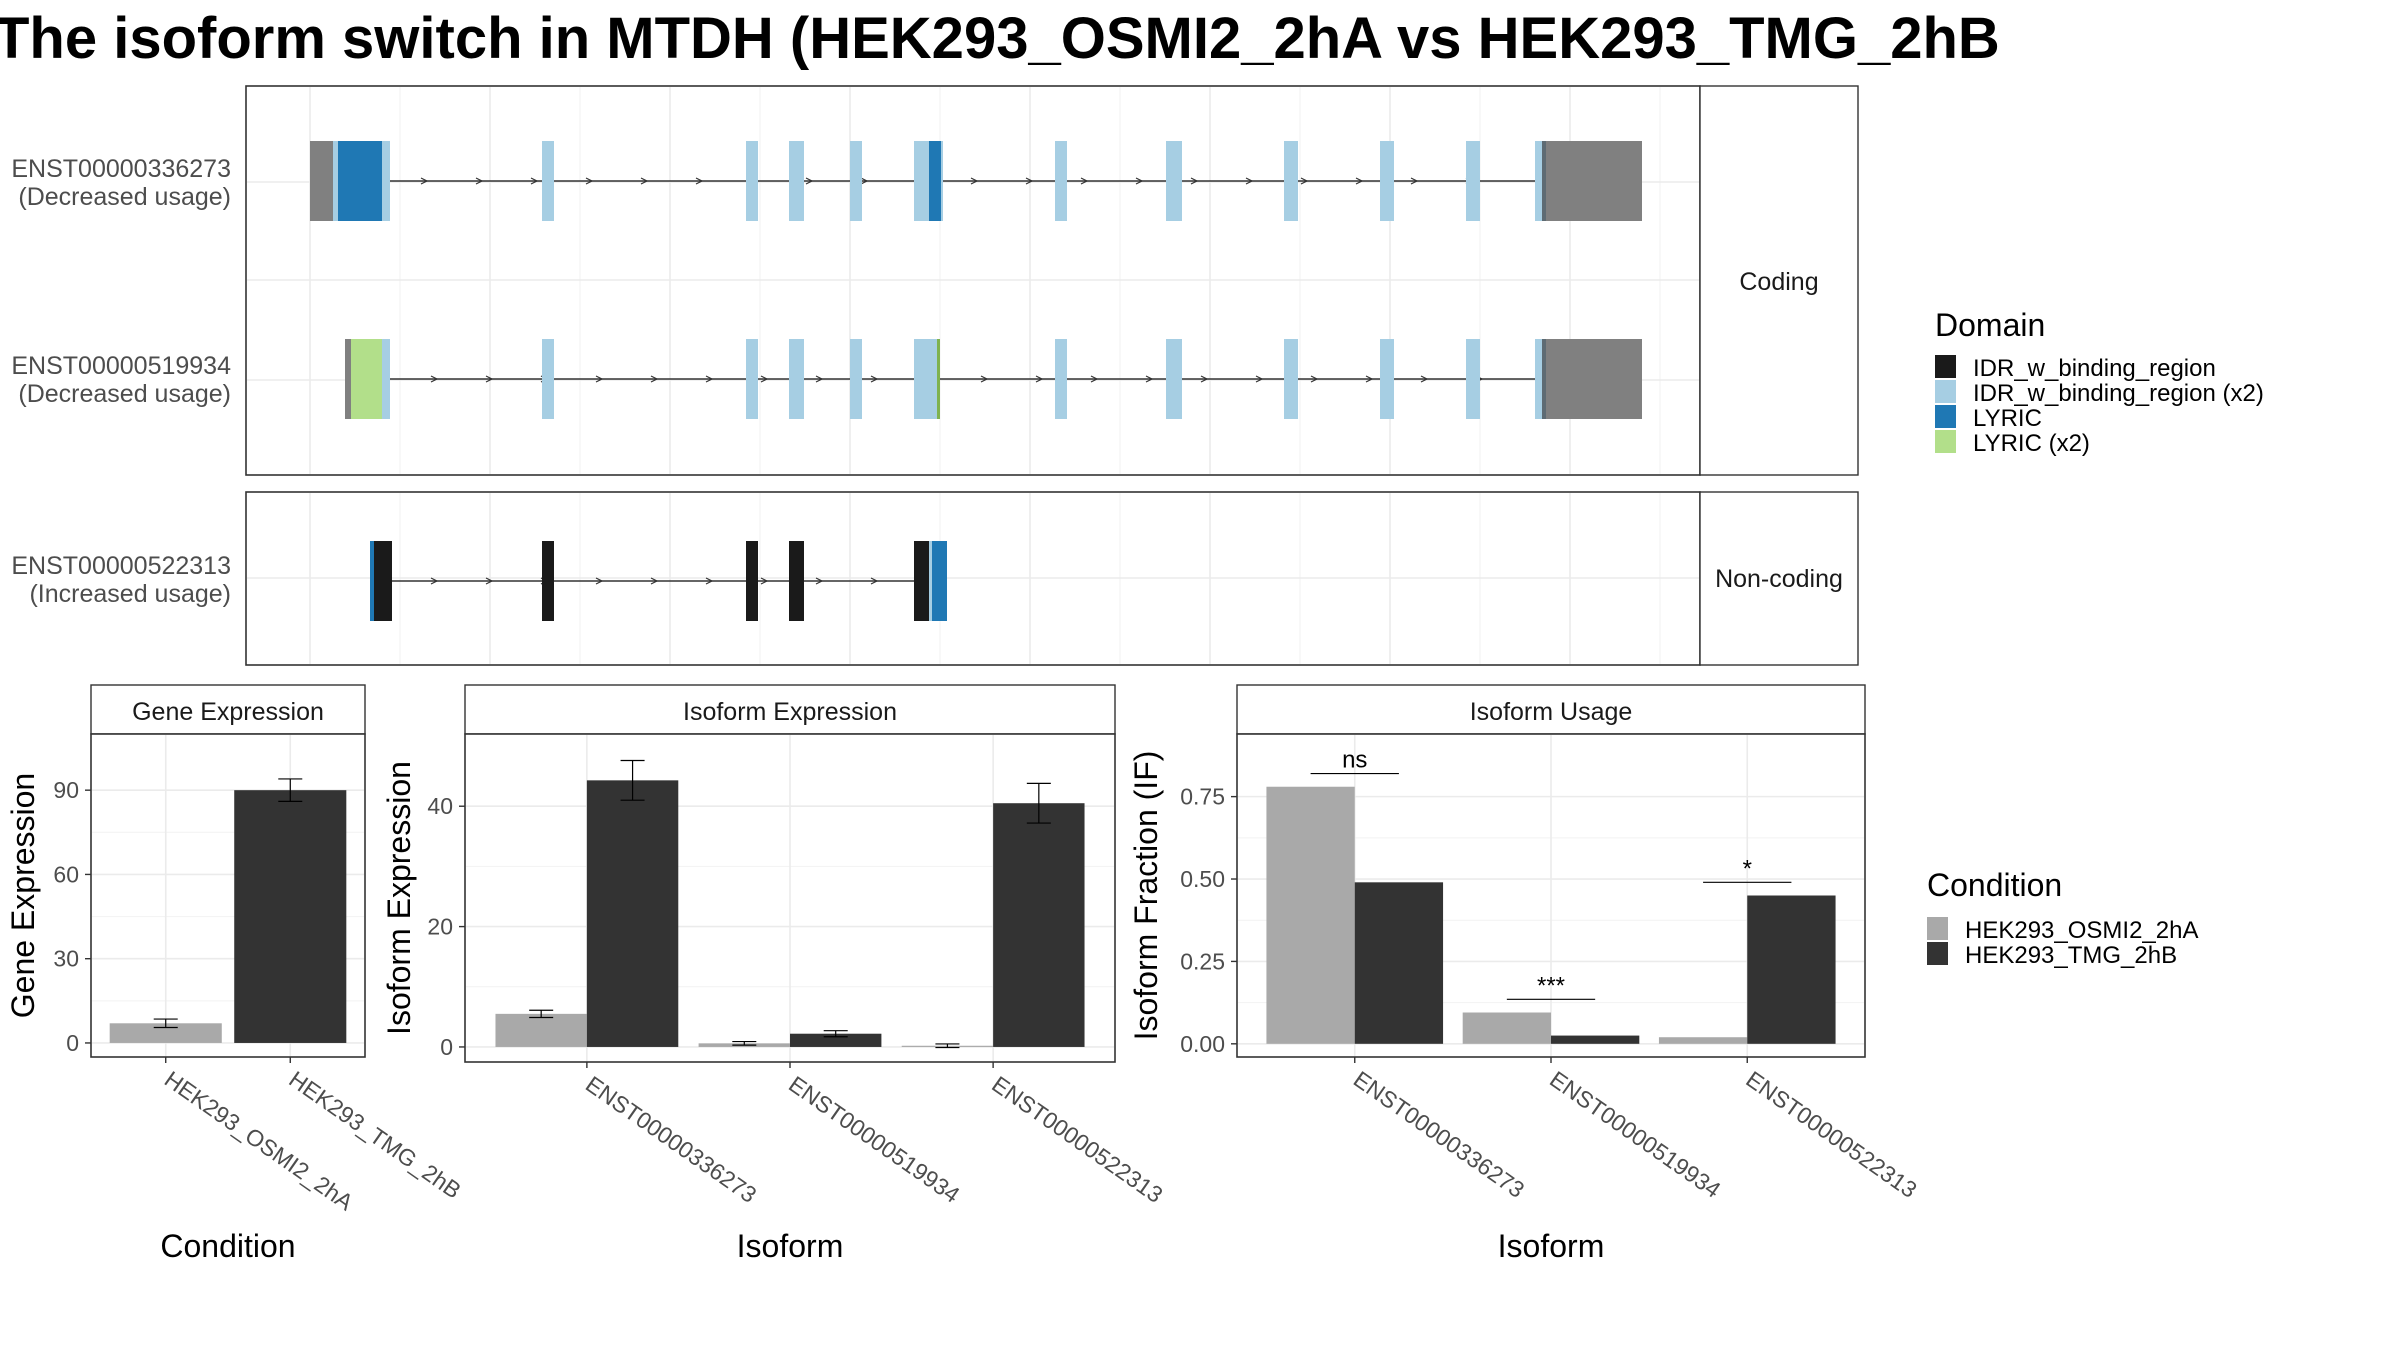 Image resolution: width=2400 pixels, height=1350 pixels. I want to click on y-axis-title: Gene Expression, so click(23, 895).